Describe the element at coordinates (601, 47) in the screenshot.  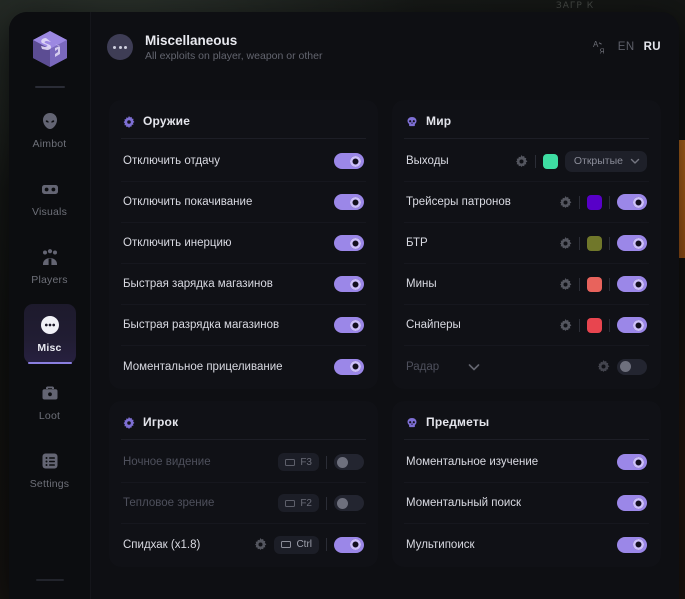
I see `translate-icon: A Я` at that location.